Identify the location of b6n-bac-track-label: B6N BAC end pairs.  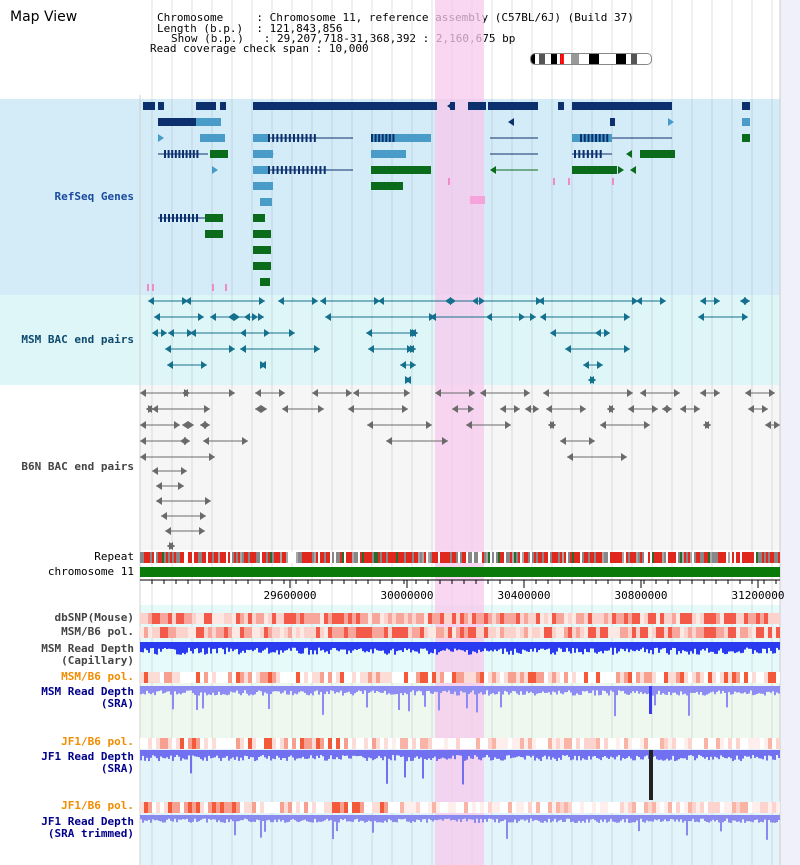
(77, 466).